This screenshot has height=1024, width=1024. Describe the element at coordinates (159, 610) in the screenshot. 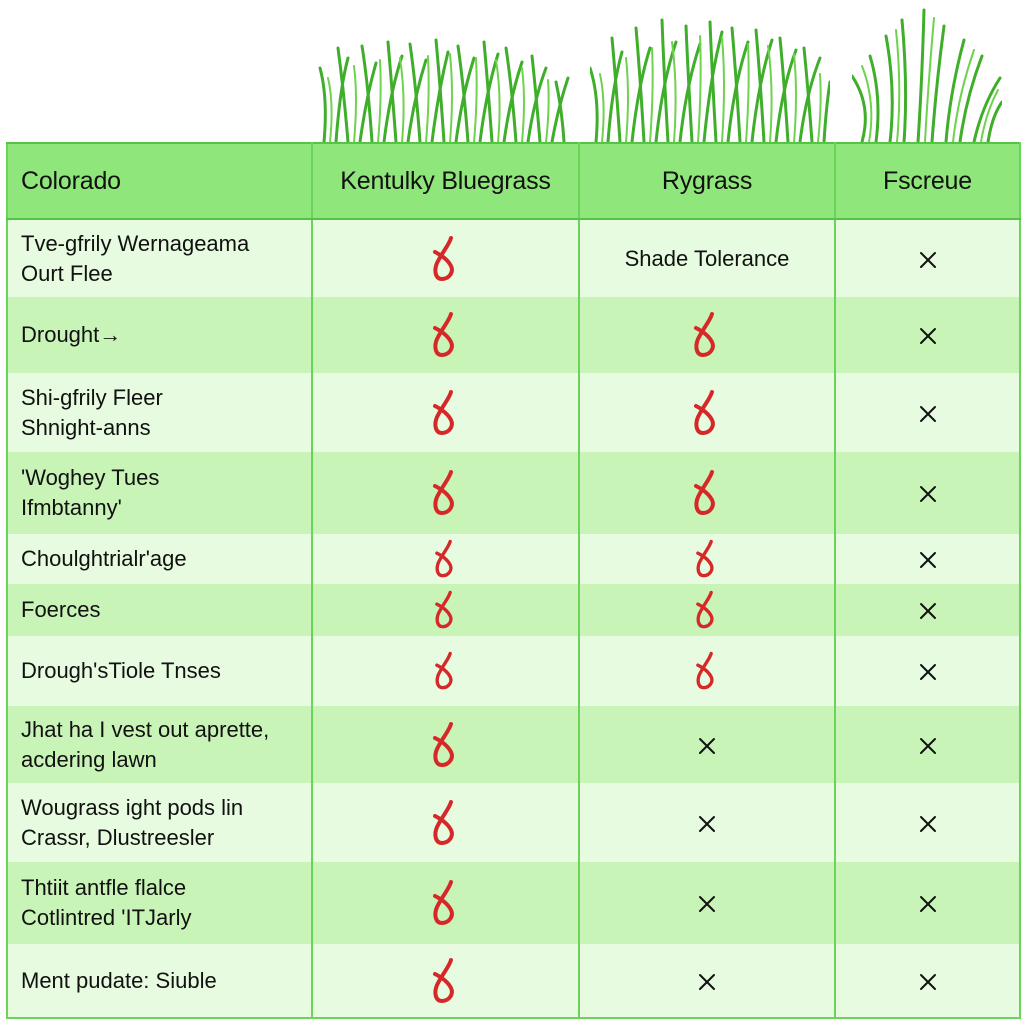

I see `feature-label: Foerces` at that location.